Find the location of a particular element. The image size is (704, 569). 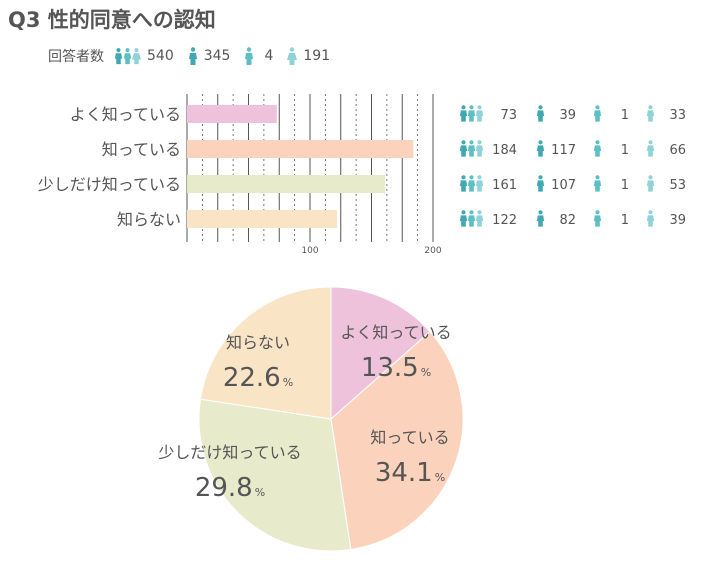

breakdown-total: 122 is located at coordinates (504, 220).